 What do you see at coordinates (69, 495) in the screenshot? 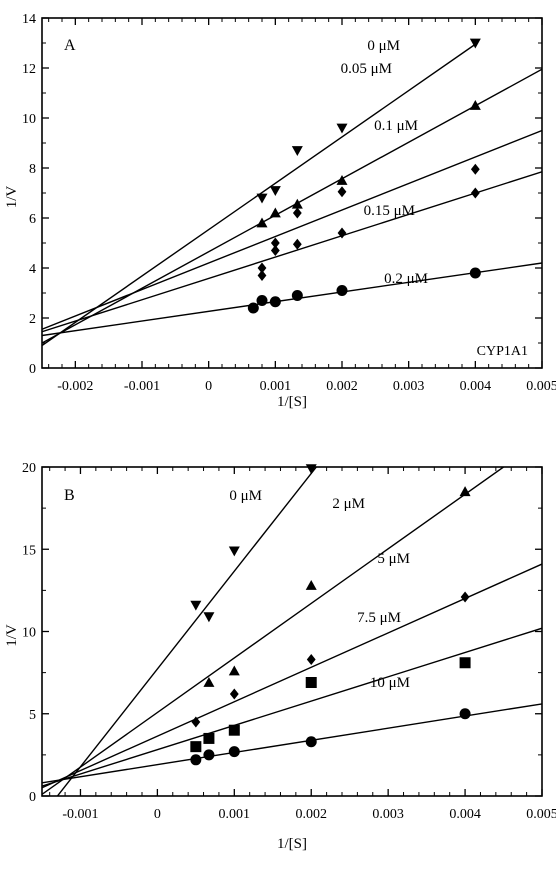
I see `panel-label: B` at bounding box center [69, 495].